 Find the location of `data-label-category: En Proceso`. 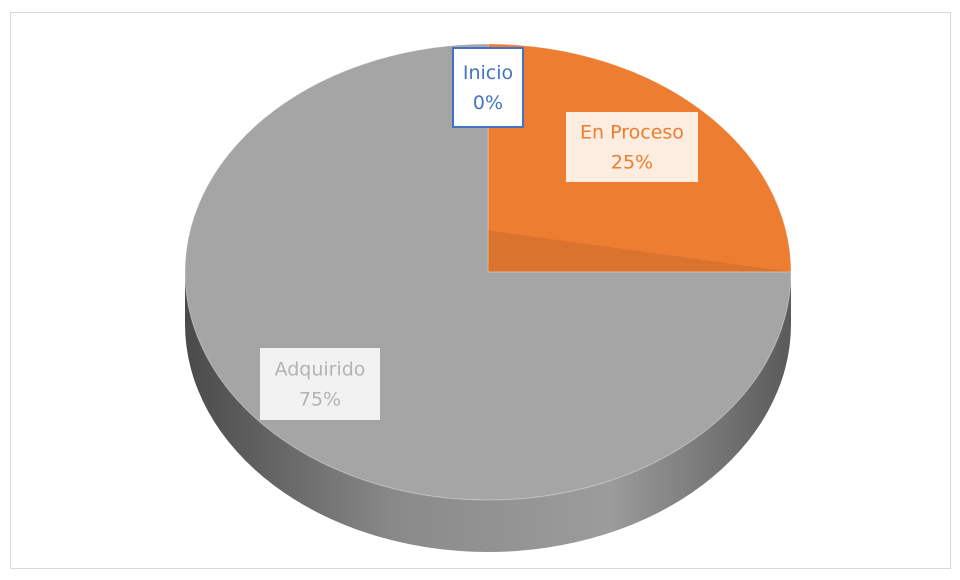

data-label-category: En Proceso is located at coordinates (632, 133).